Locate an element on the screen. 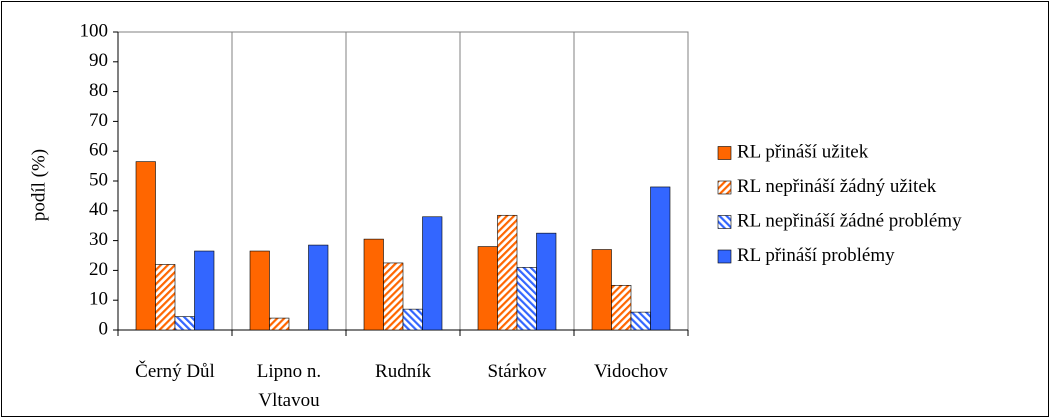 This screenshot has height=418, width=1050. x-tick-label: Vidochov is located at coordinates (631, 371).